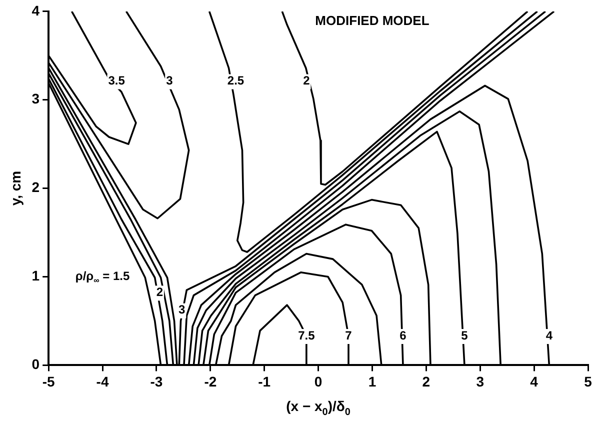 The width and height of the screenshot is (598, 424). Describe the element at coordinates (534, 381) in the screenshot. I see `x-tick-label: 4` at that location.